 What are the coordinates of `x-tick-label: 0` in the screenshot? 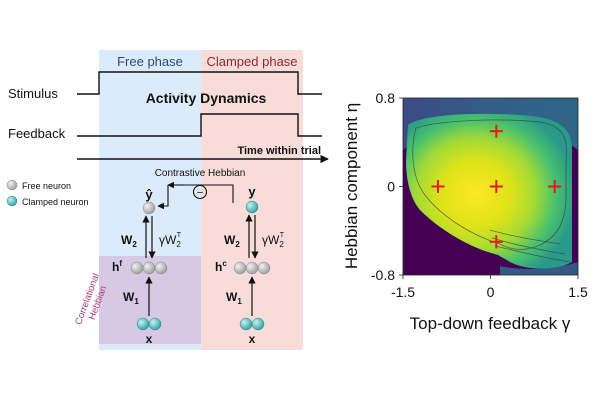 It's located at (491, 292).